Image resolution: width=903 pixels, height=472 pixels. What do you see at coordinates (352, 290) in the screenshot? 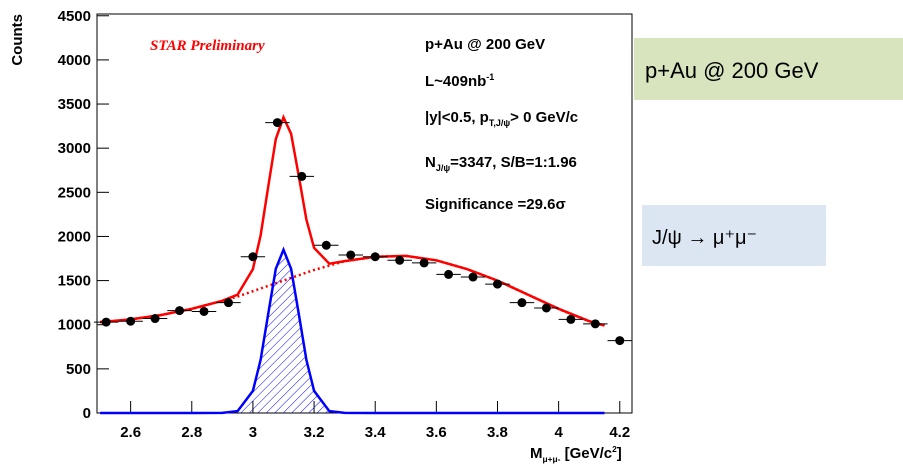
I see `fit-curve` at bounding box center [352, 290].